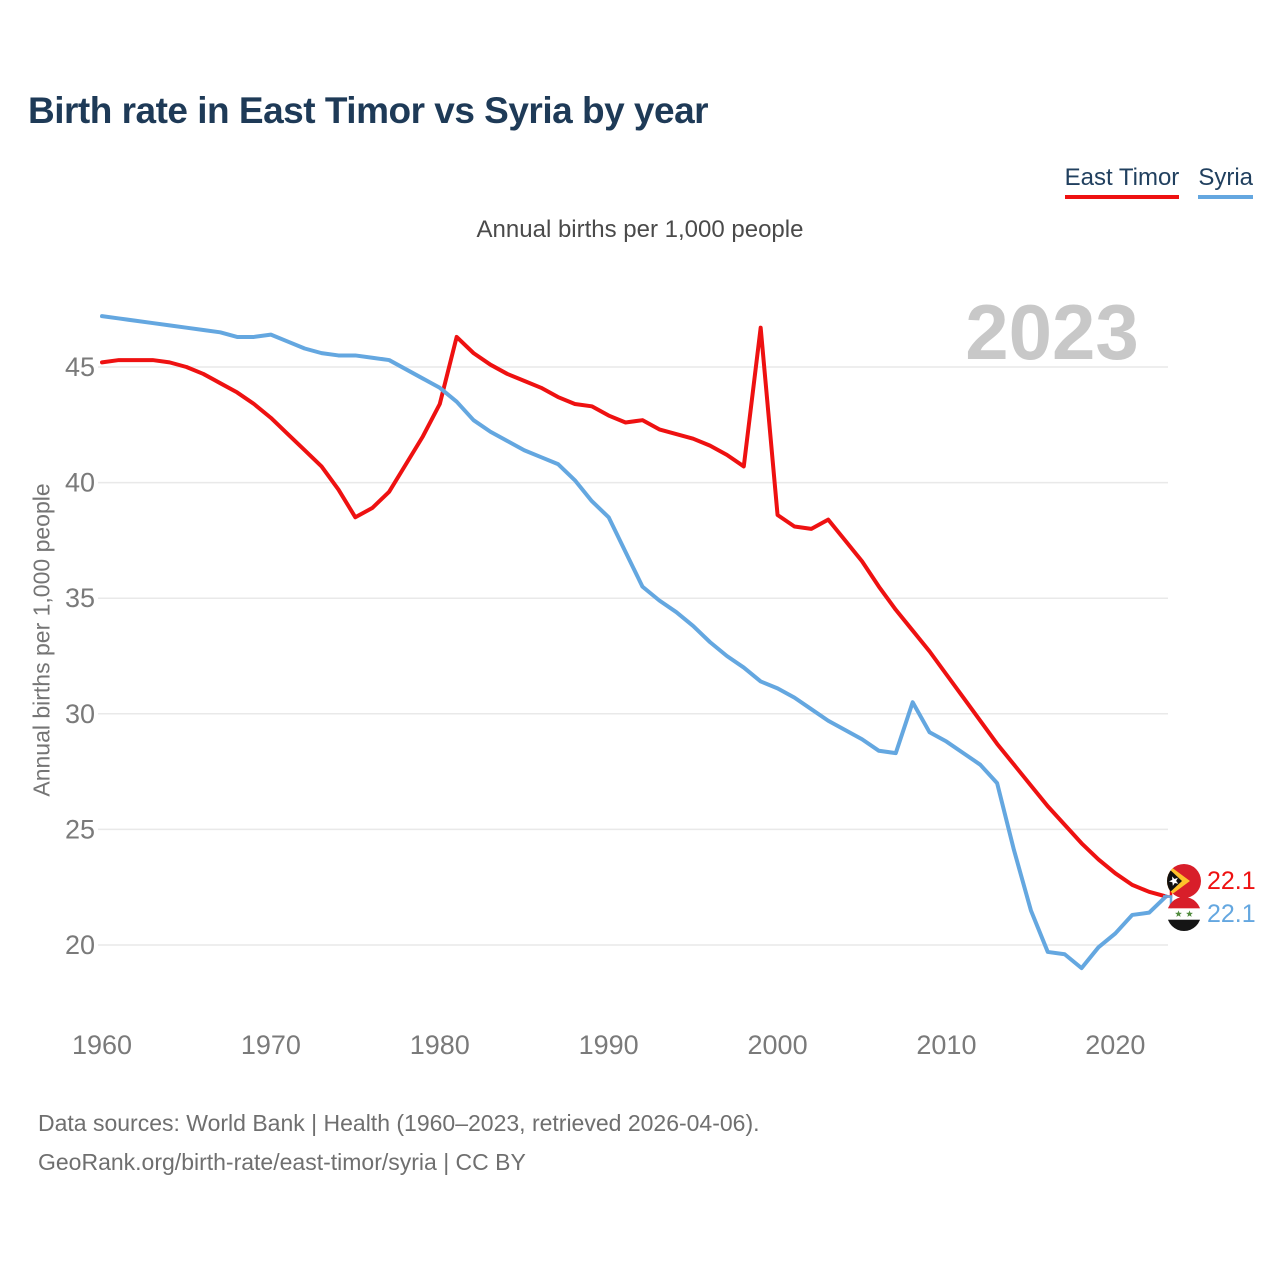 The image size is (1280, 1280). I want to click on legend-item-east-timor: East Timor, so click(1122, 182).